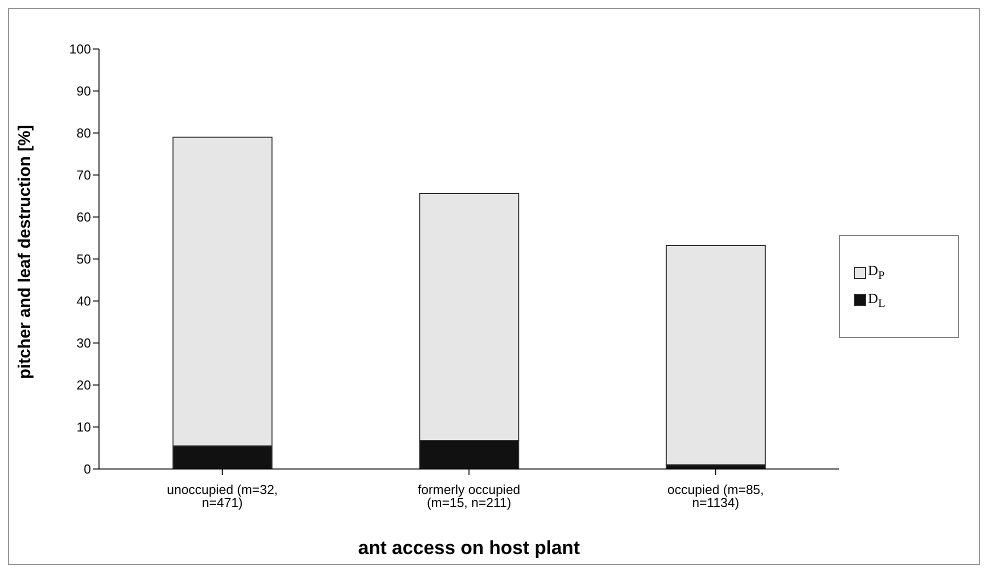  I want to click on y-tick-label: 100, so click(80, 49).